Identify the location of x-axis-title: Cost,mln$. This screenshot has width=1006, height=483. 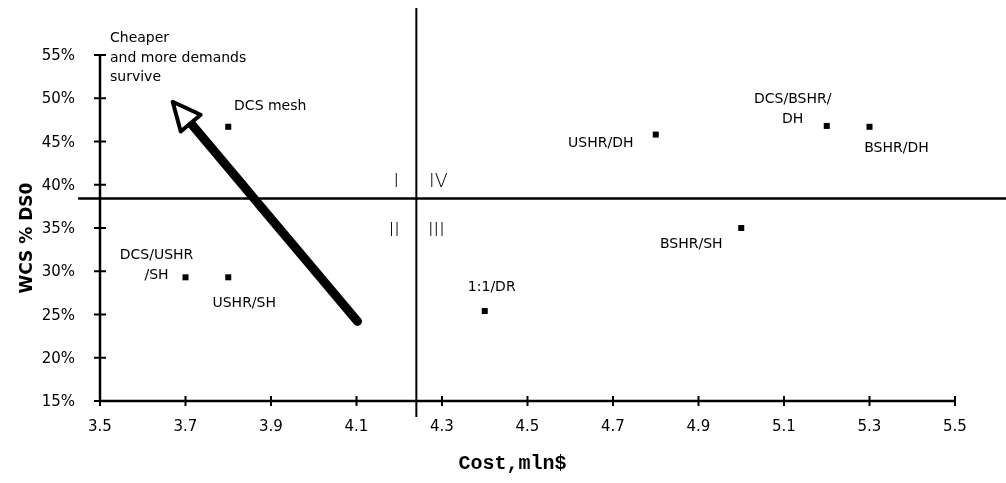
(512, 463).